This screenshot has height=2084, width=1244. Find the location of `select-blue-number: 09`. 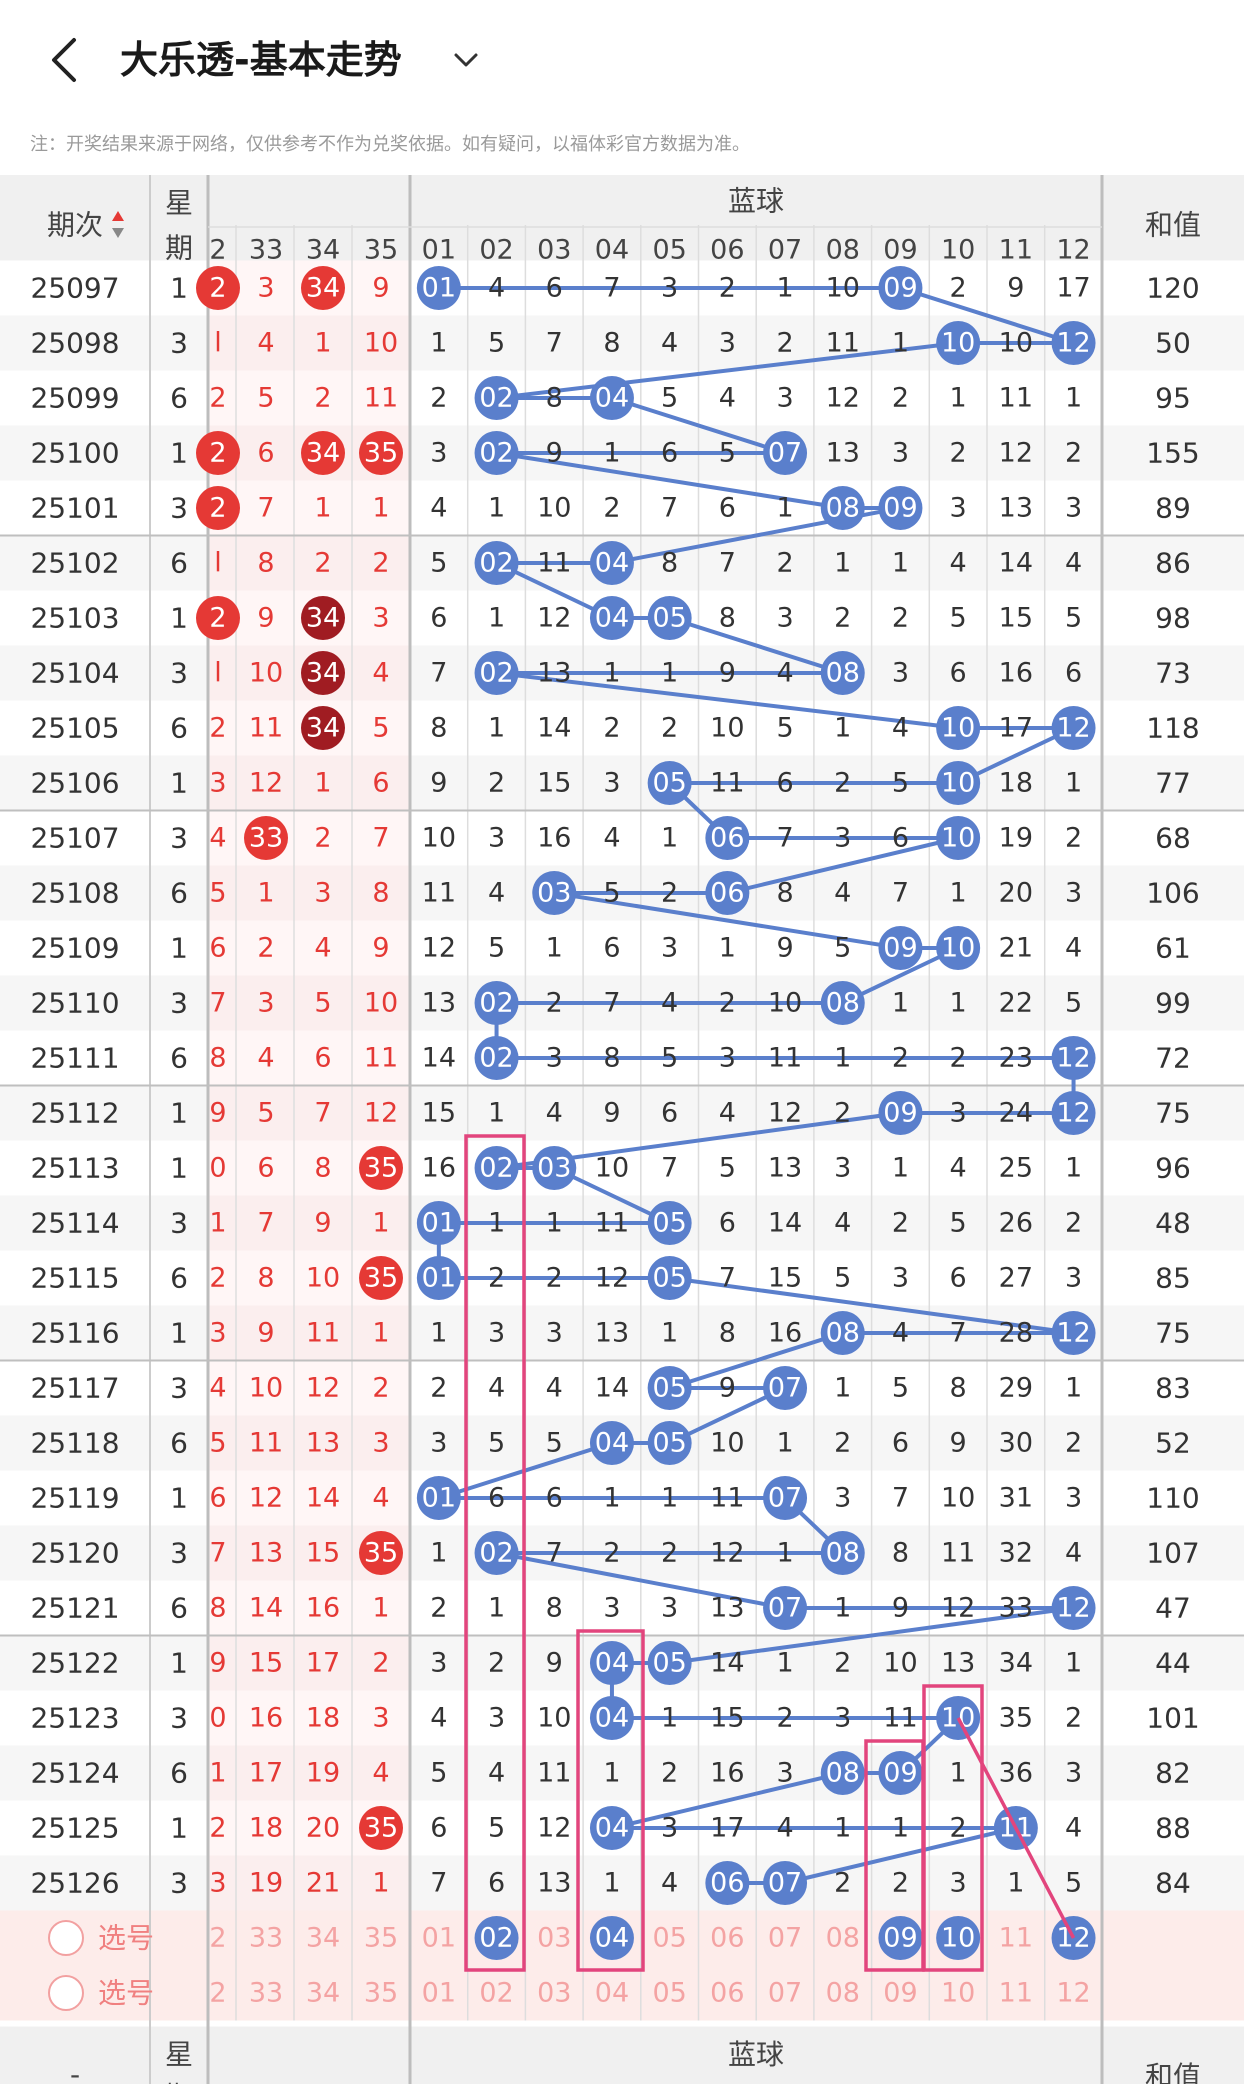

select-blue-number: 09 is located at coordinates (900, 1938).